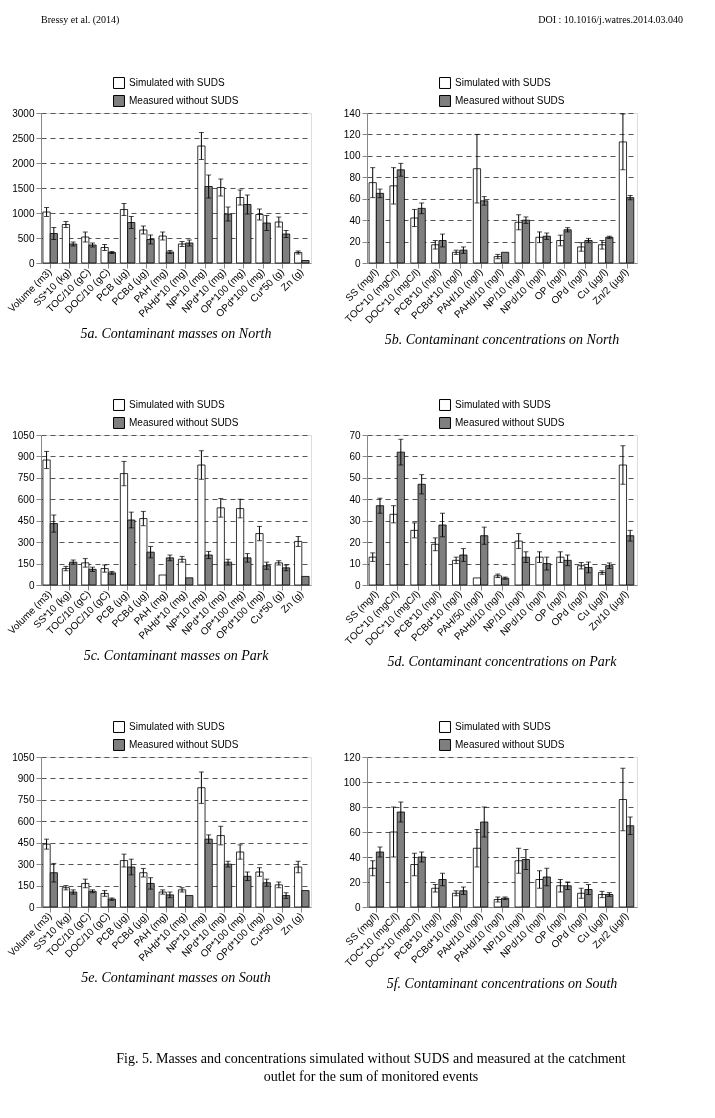 The height and width of the screenshot is (1118, 715). I want to click on y-tick-label: 10, so click(355, 564).